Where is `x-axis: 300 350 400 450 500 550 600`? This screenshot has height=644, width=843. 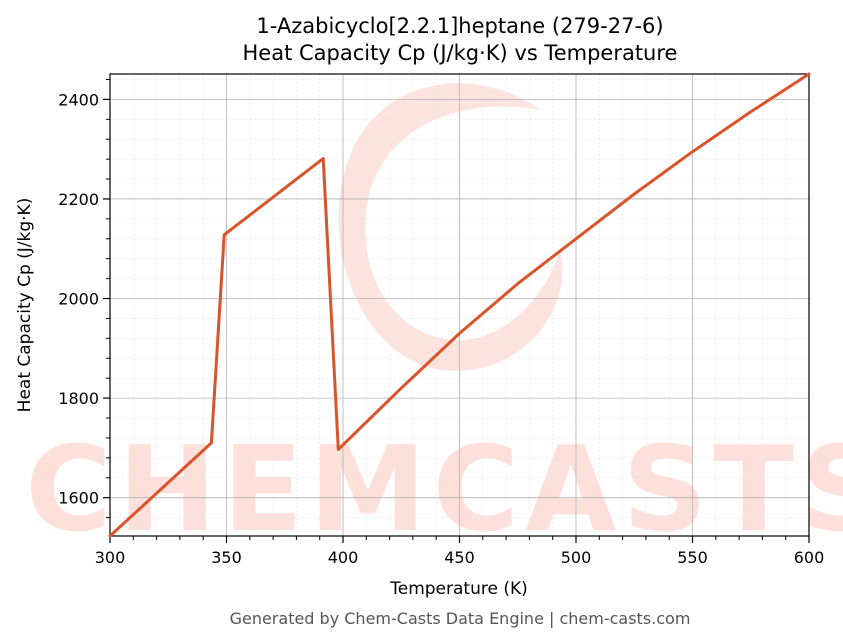 x-axis: 300 350 400 450 500 550 600 is located at coordinates (460, 551).